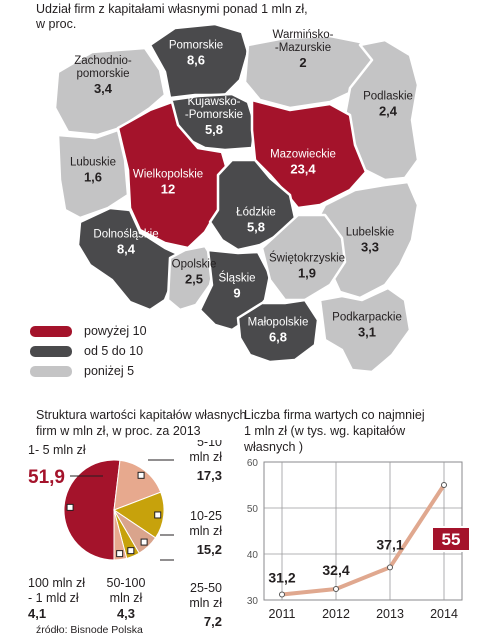 This screenshot has height=640, width=480. I want to click on map-region-name: Zachodnio-, so click(103, 61).